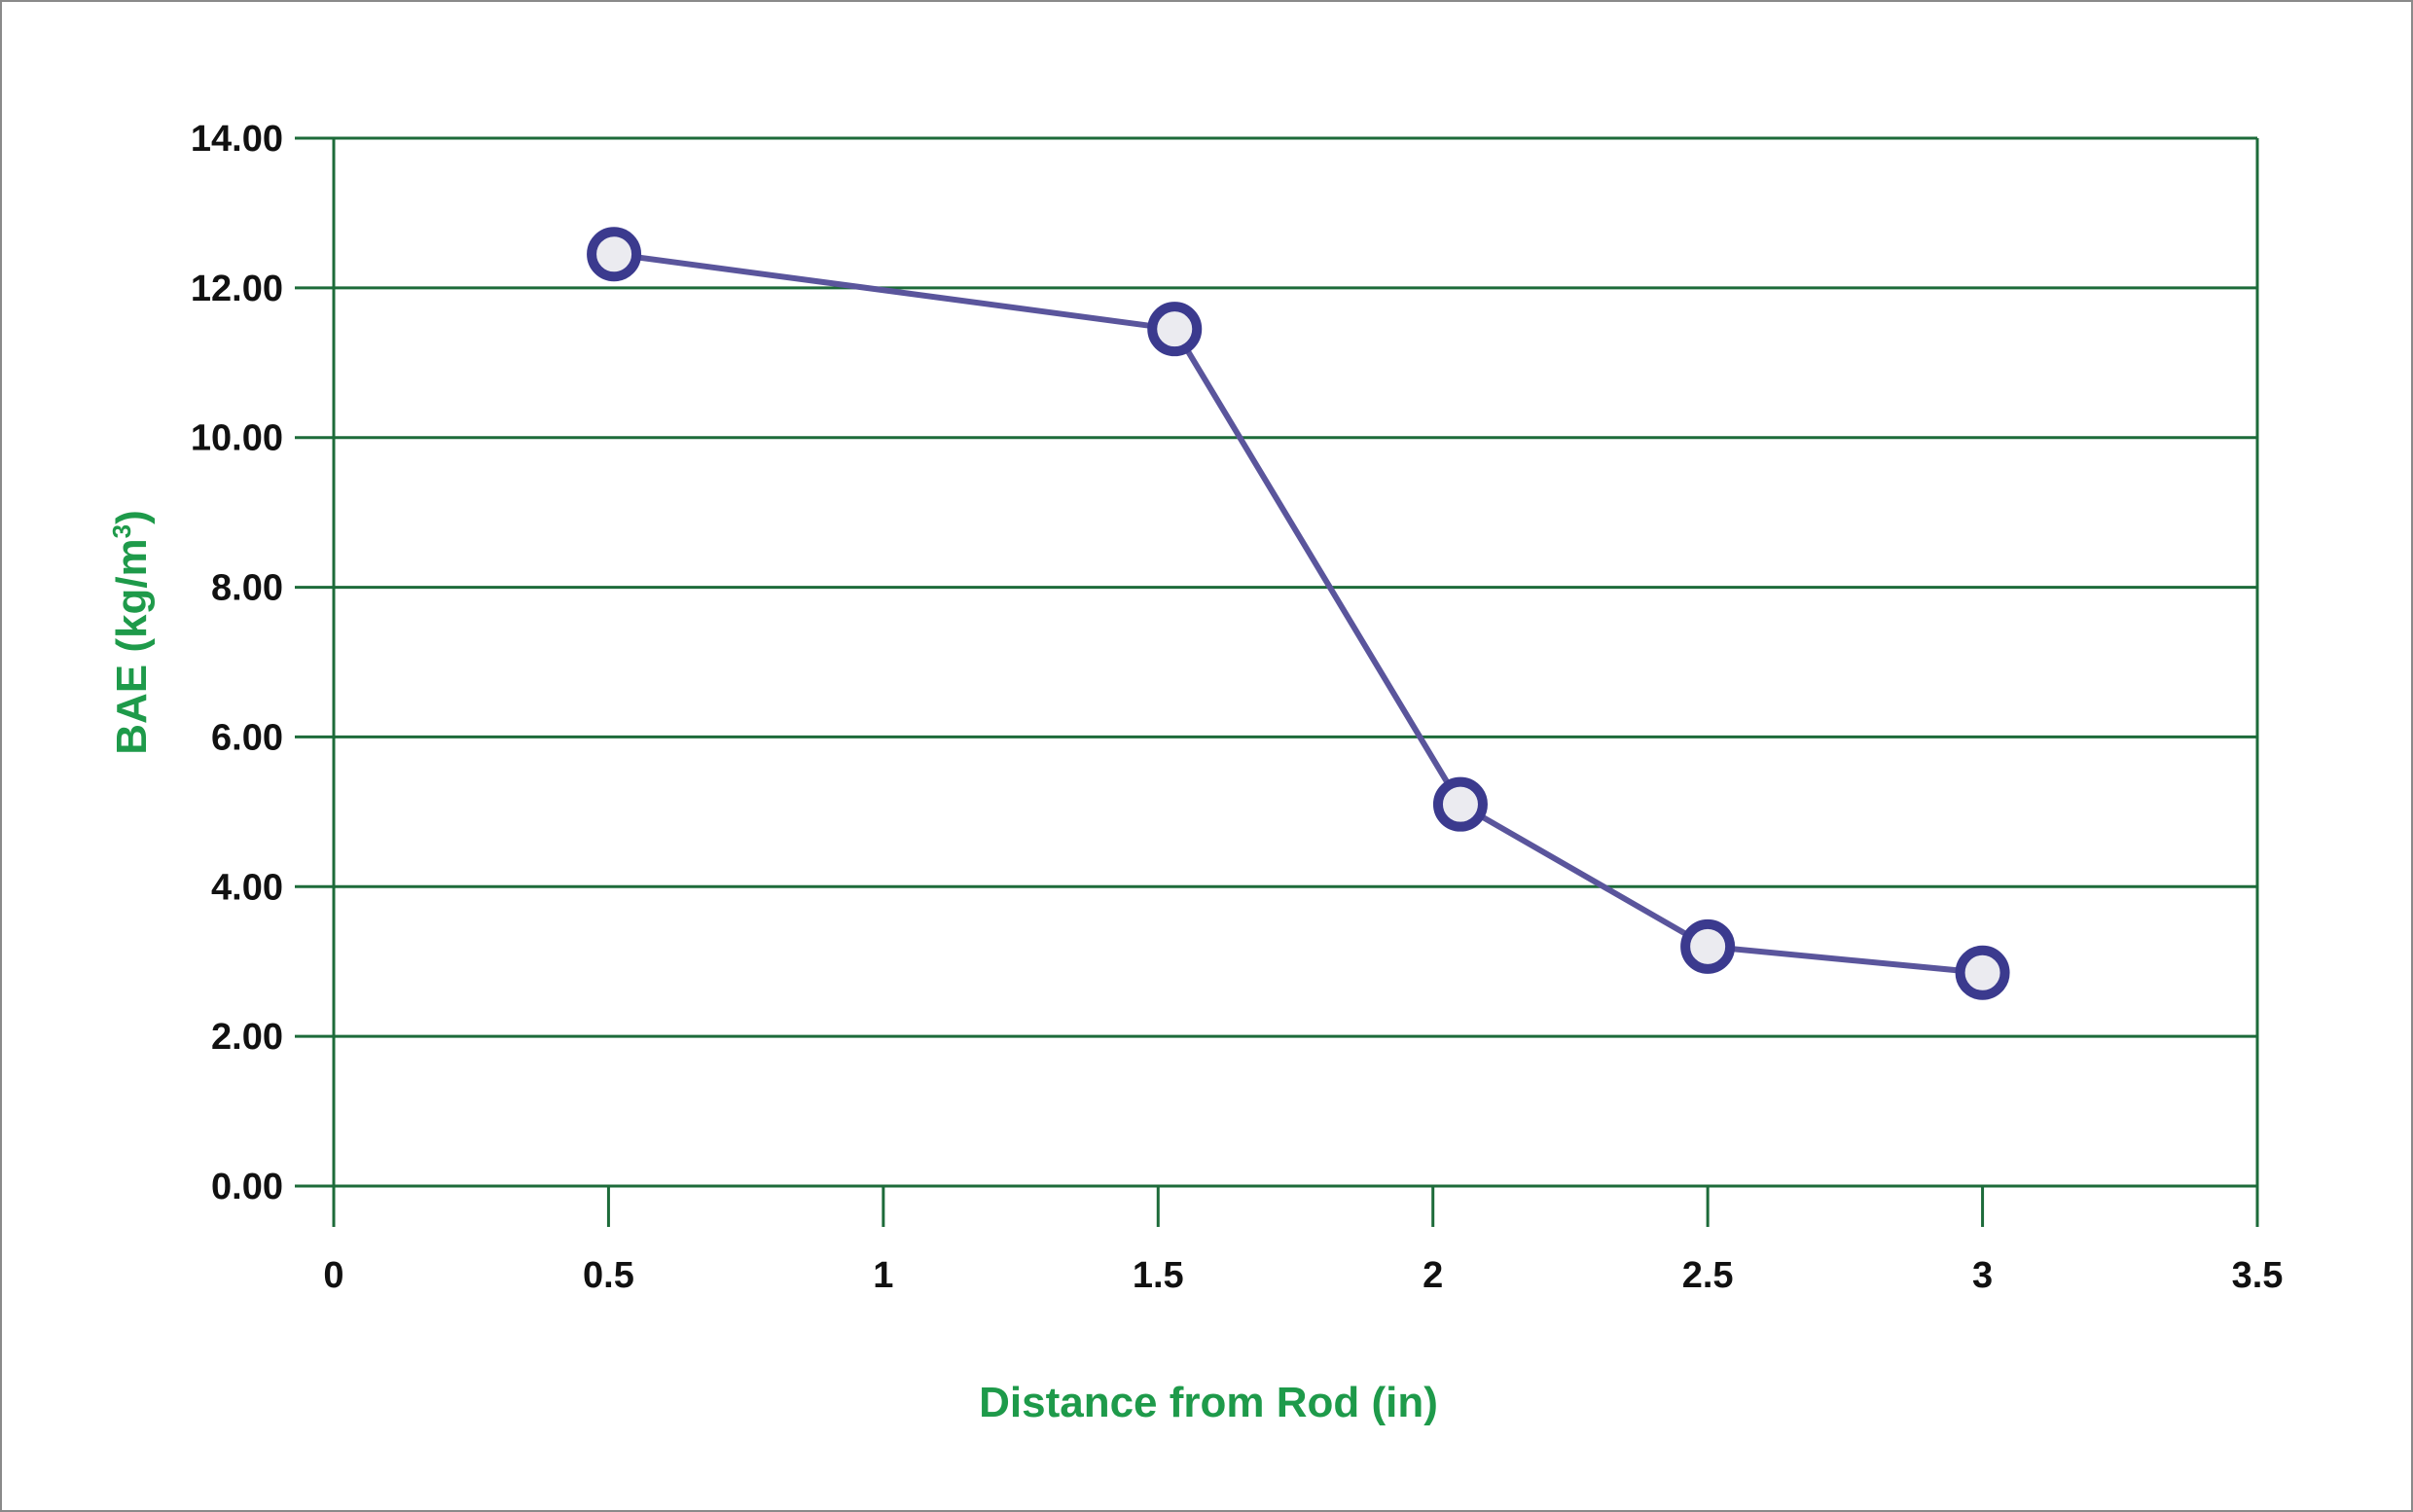 This screenshot has height=1512, width=2413. What do you see at coordinates (237, 289) in the screenshot?
I see `y-tick-label: 12.00` at bounding box center [237, 289].